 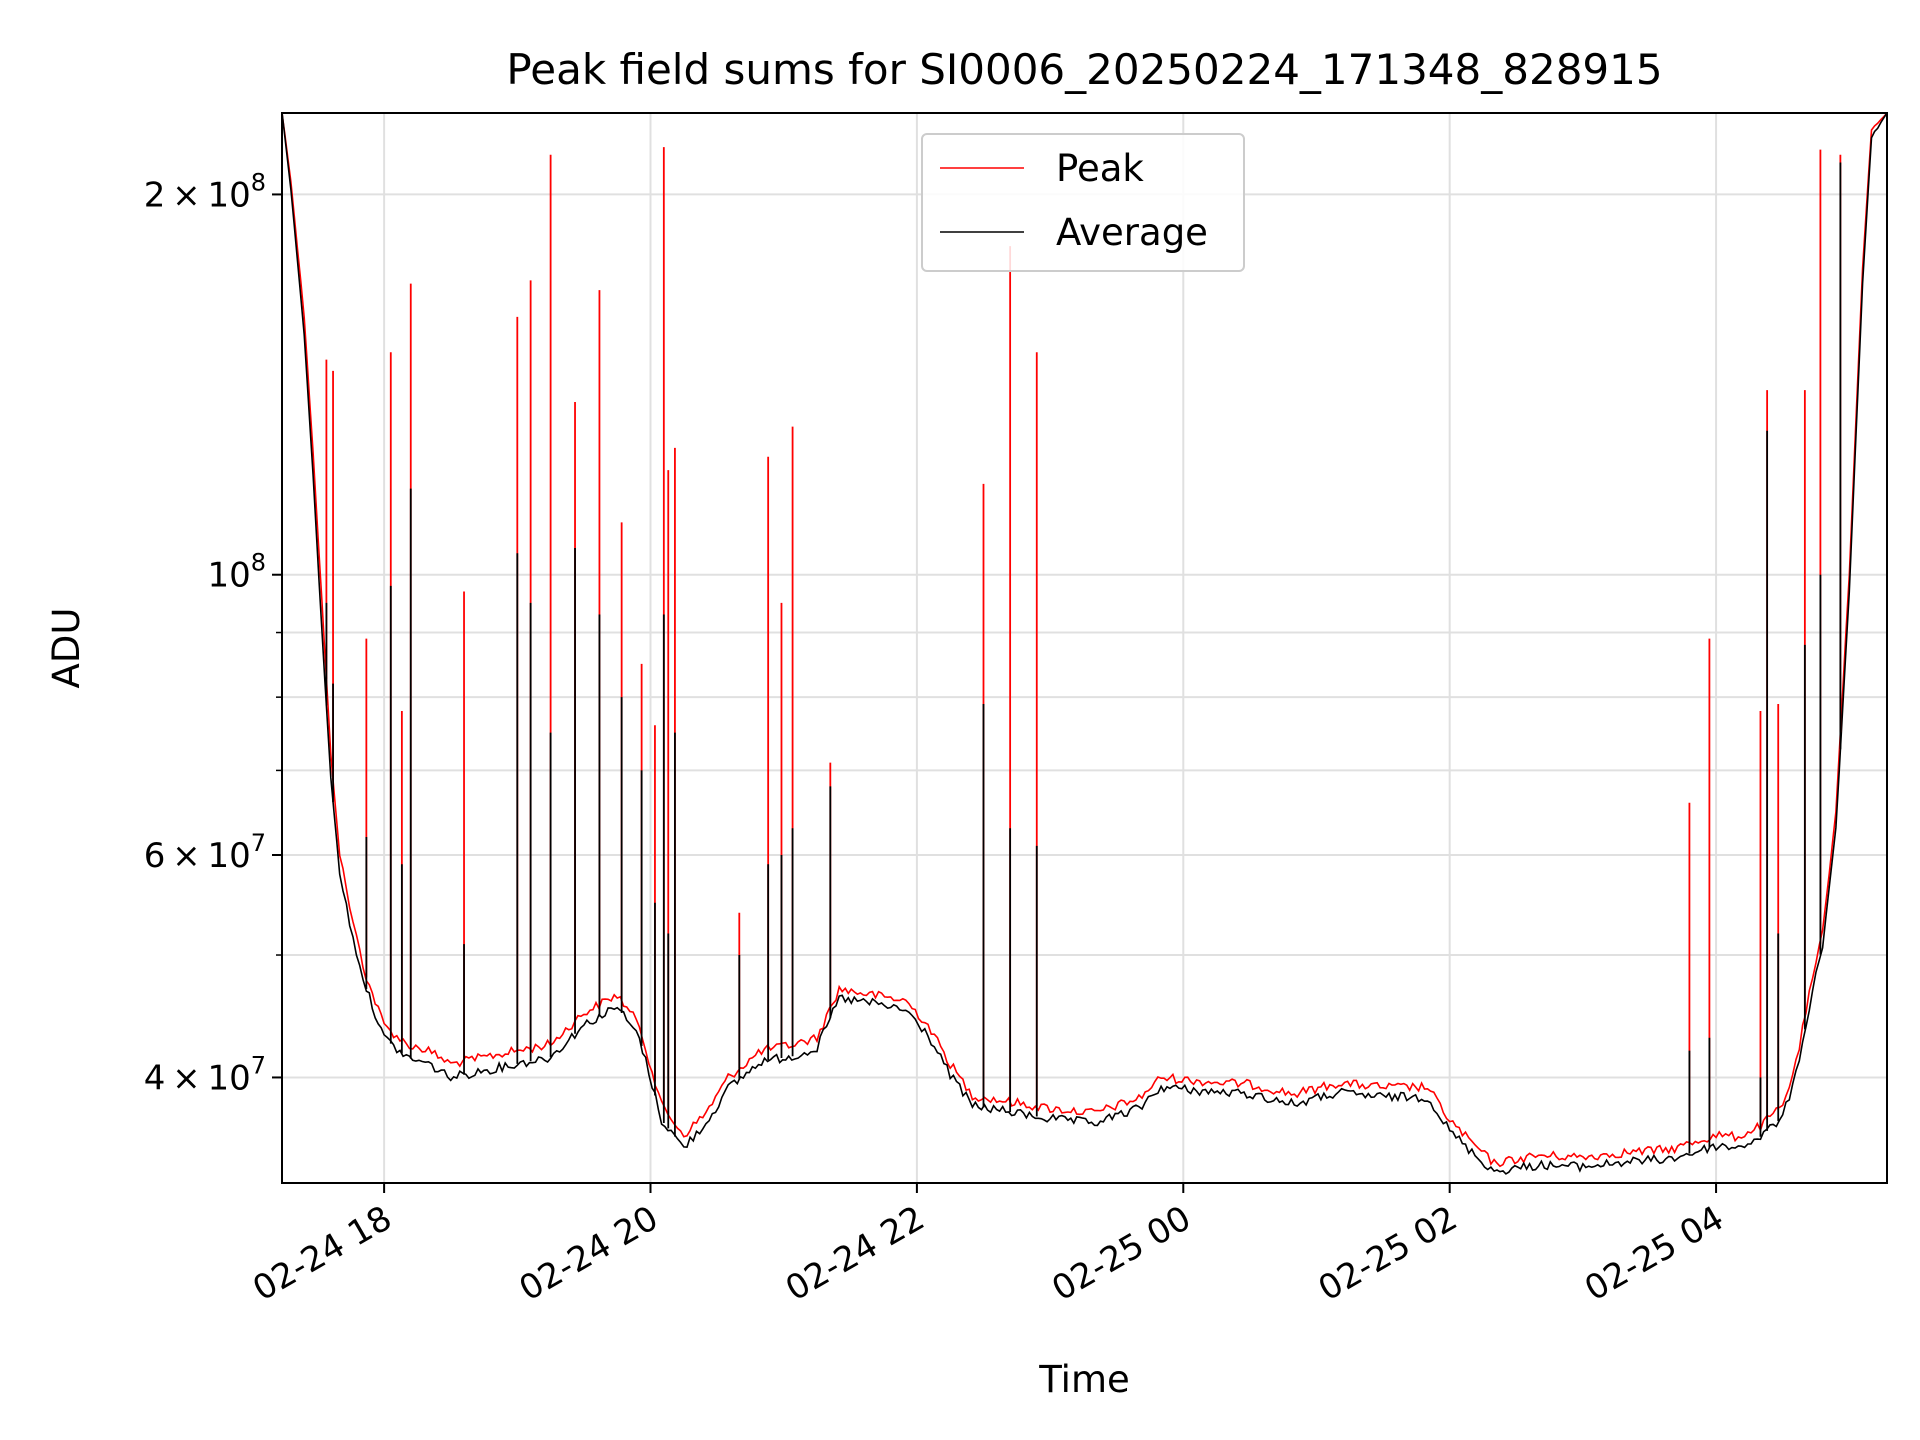 I want to click on y-tick-label: 6 × 10⁷, so click(x=205, y=852).